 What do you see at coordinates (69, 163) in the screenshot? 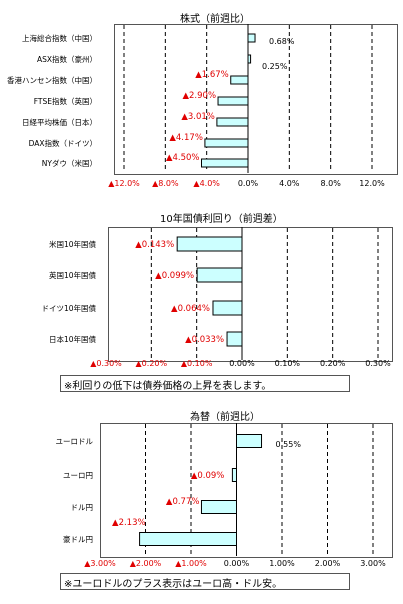
I see `category-label: NYダウ（米国）` at bounding box center [69, 163].